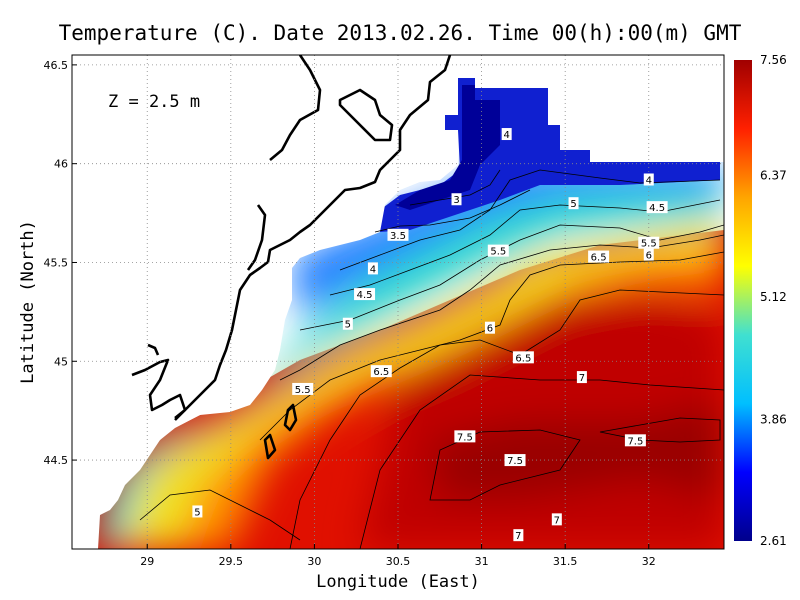  Describe the element at coordinates (159, 389) in the screenshot. I see `coastline-delta` at that location.